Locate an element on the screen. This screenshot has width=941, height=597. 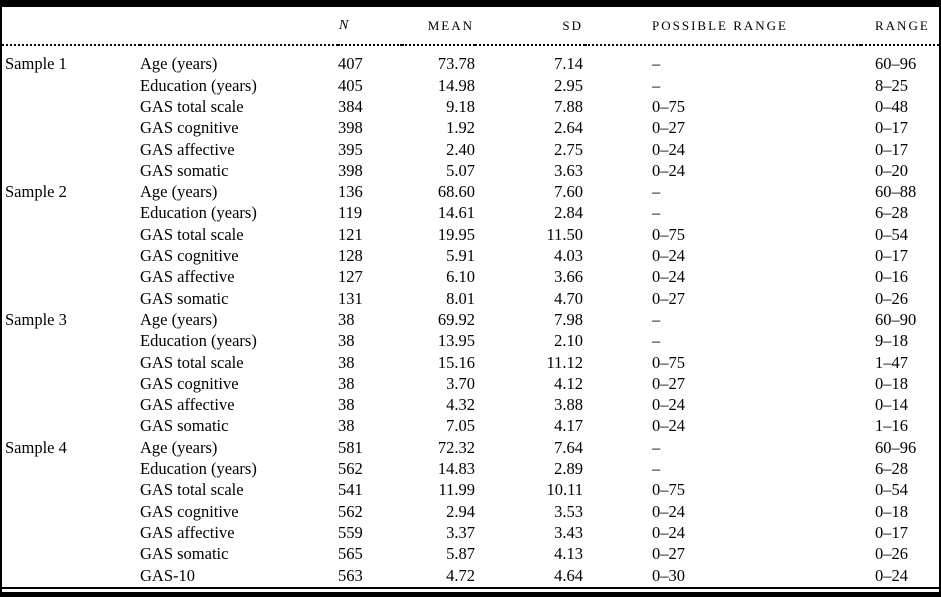
table-row: Education (years) 38 13.95 2.10 – 9–18 is located at coordinates (470, 341).